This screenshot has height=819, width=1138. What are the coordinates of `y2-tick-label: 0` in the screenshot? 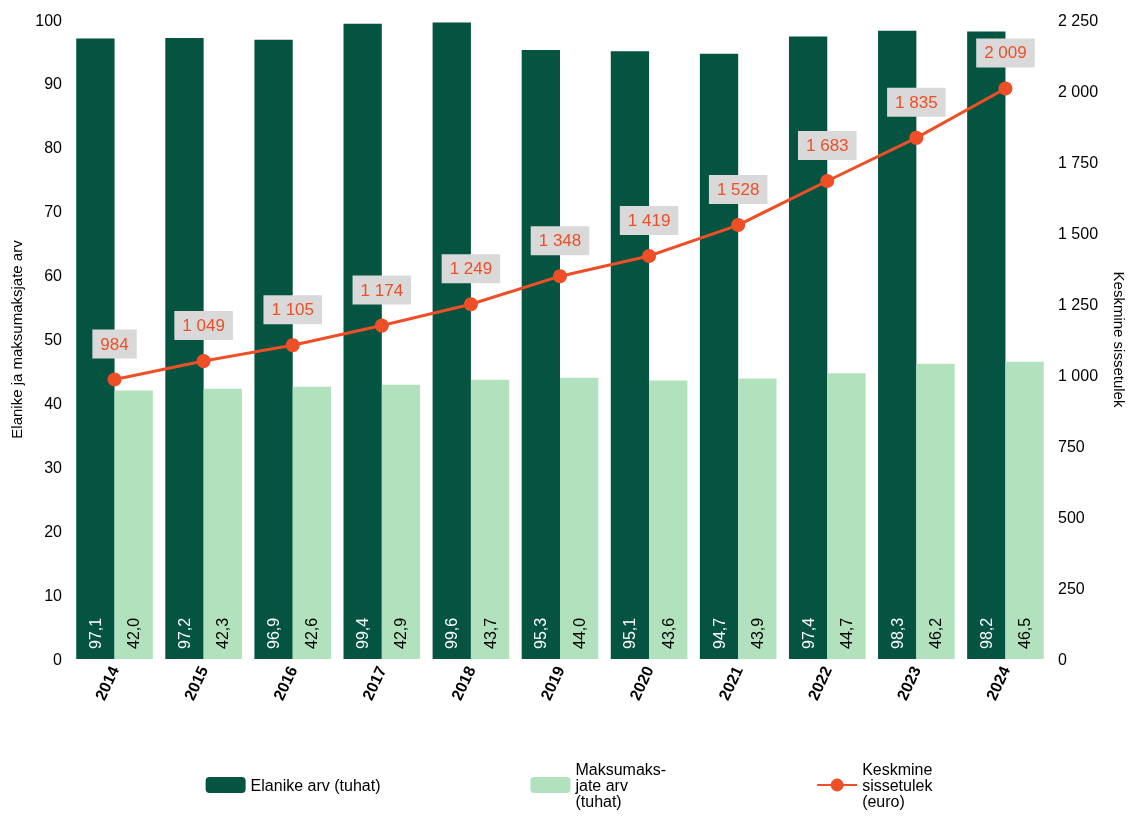 It's located at (1062, 659).